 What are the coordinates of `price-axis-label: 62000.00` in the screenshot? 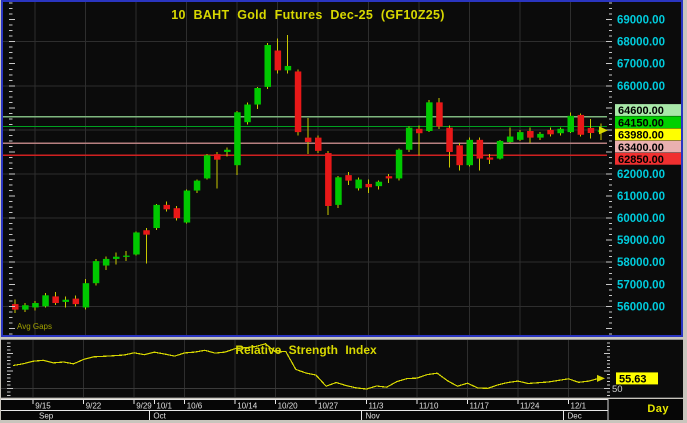 It's located at (641, 175).